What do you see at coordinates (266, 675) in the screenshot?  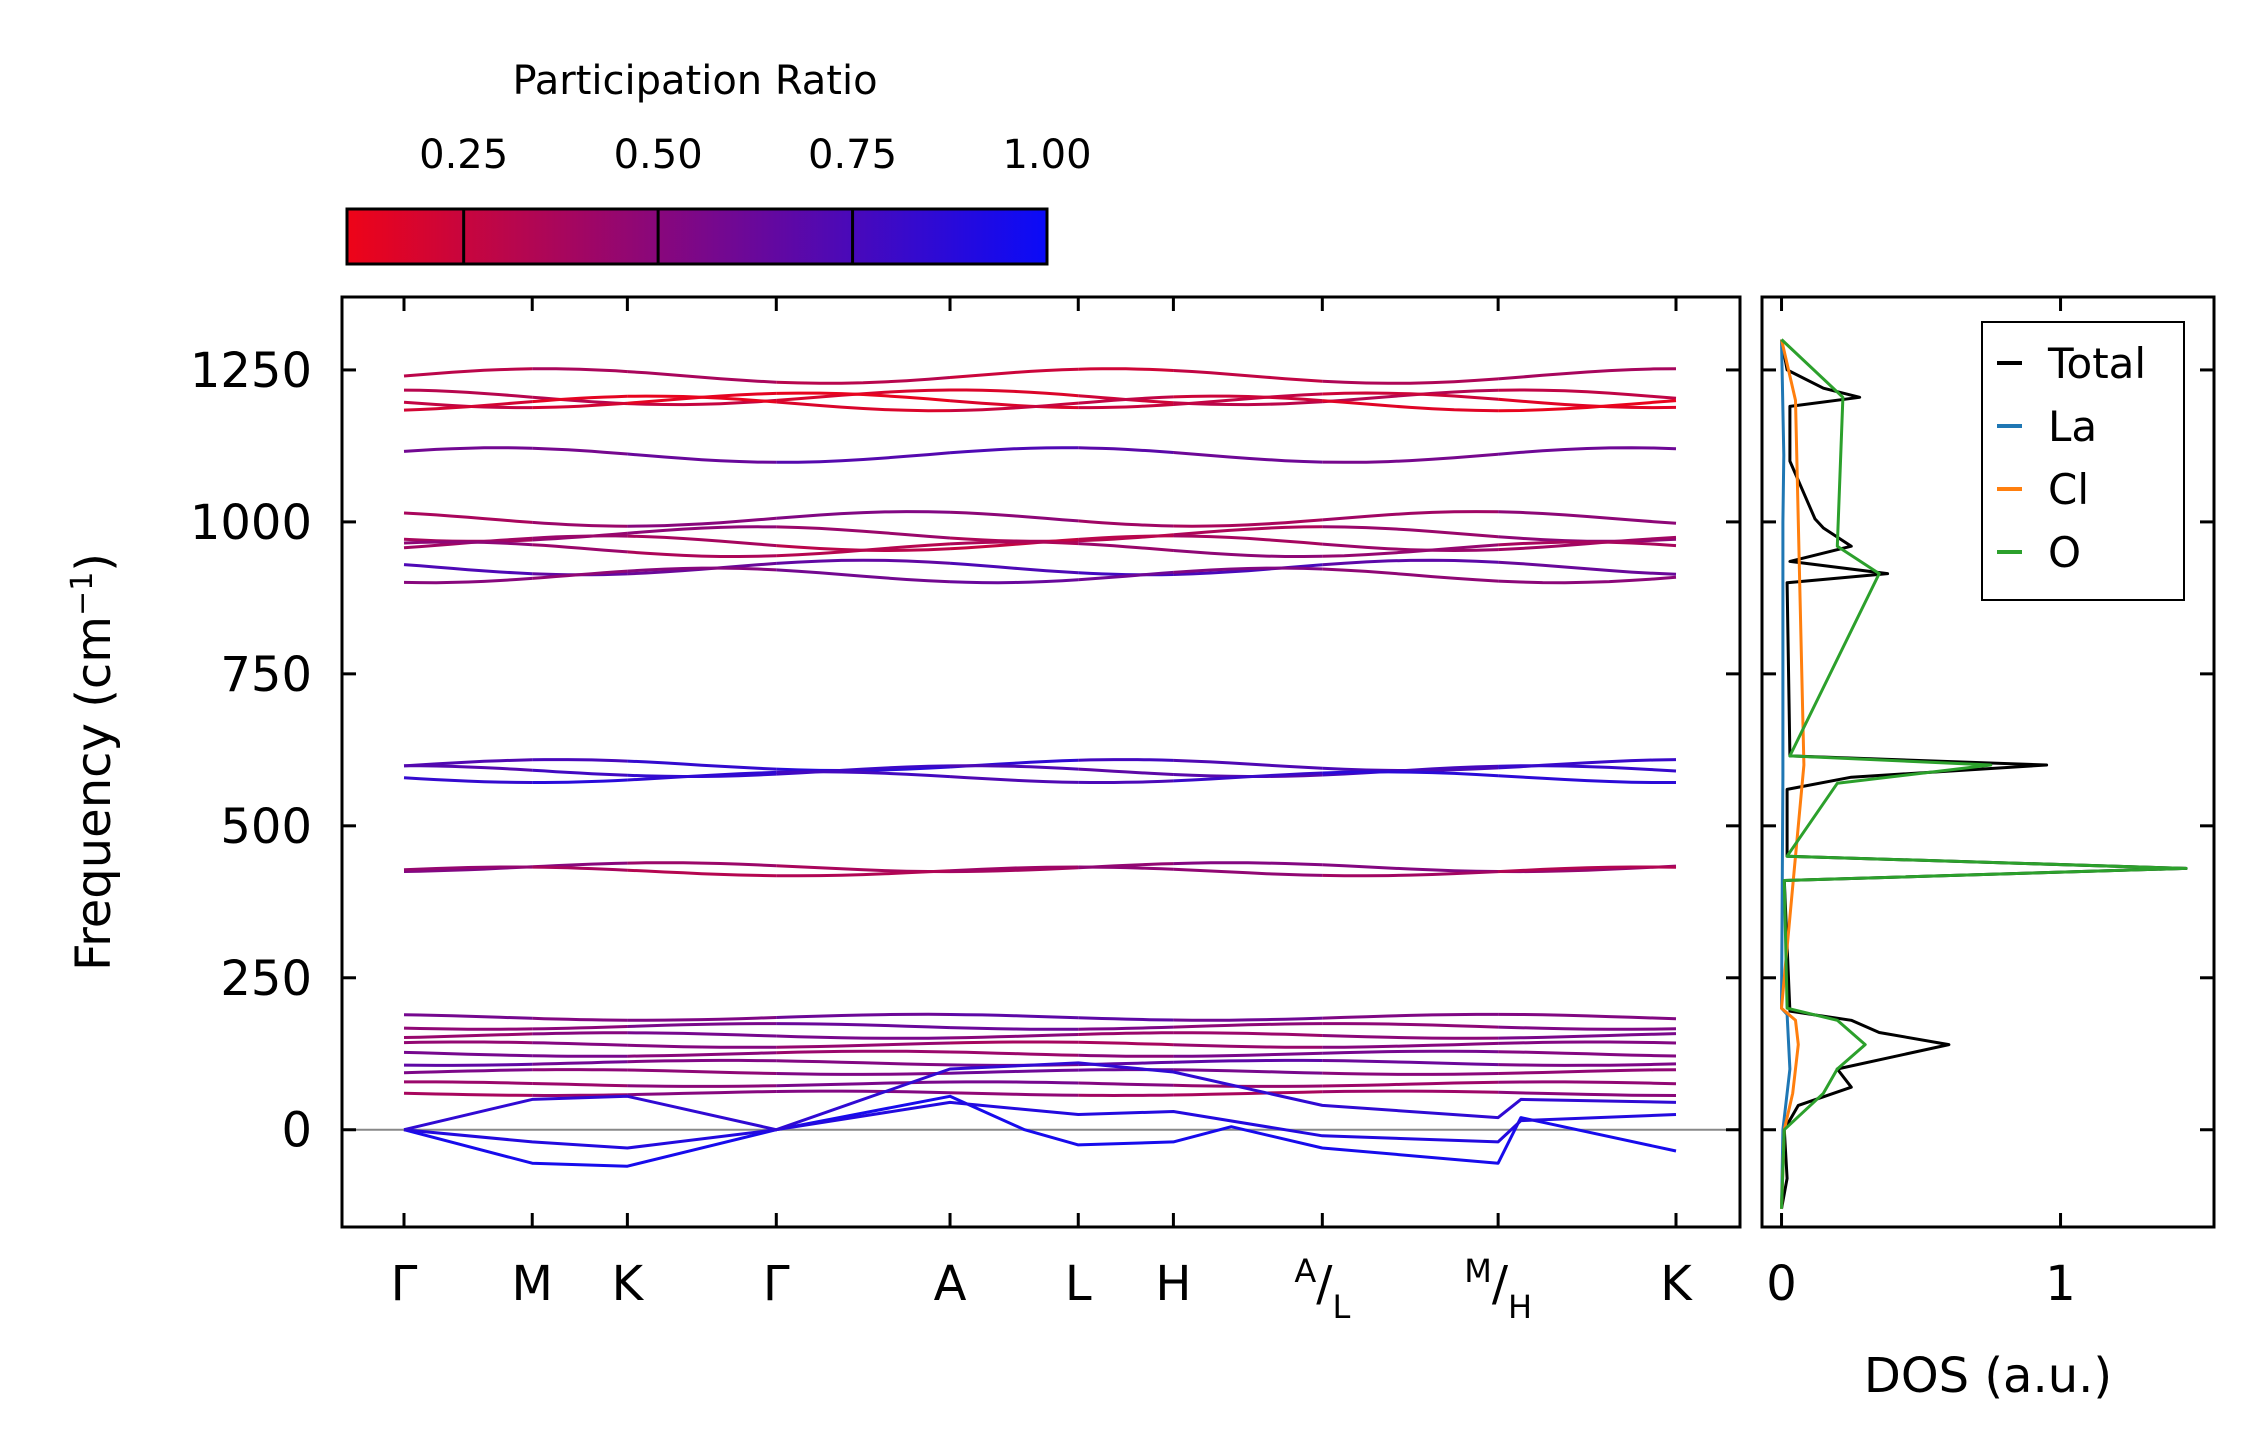 I see `y-tick-label: 750` at bounding box center [266, 675].